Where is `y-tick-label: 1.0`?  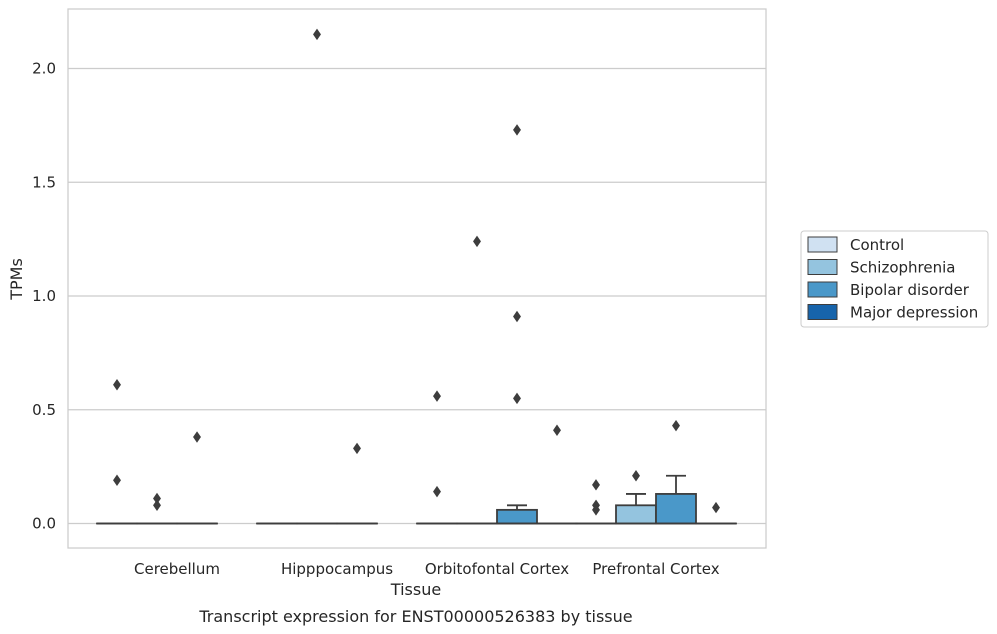 y-tick-label: 1.0 is located at coordinates (44, 296).